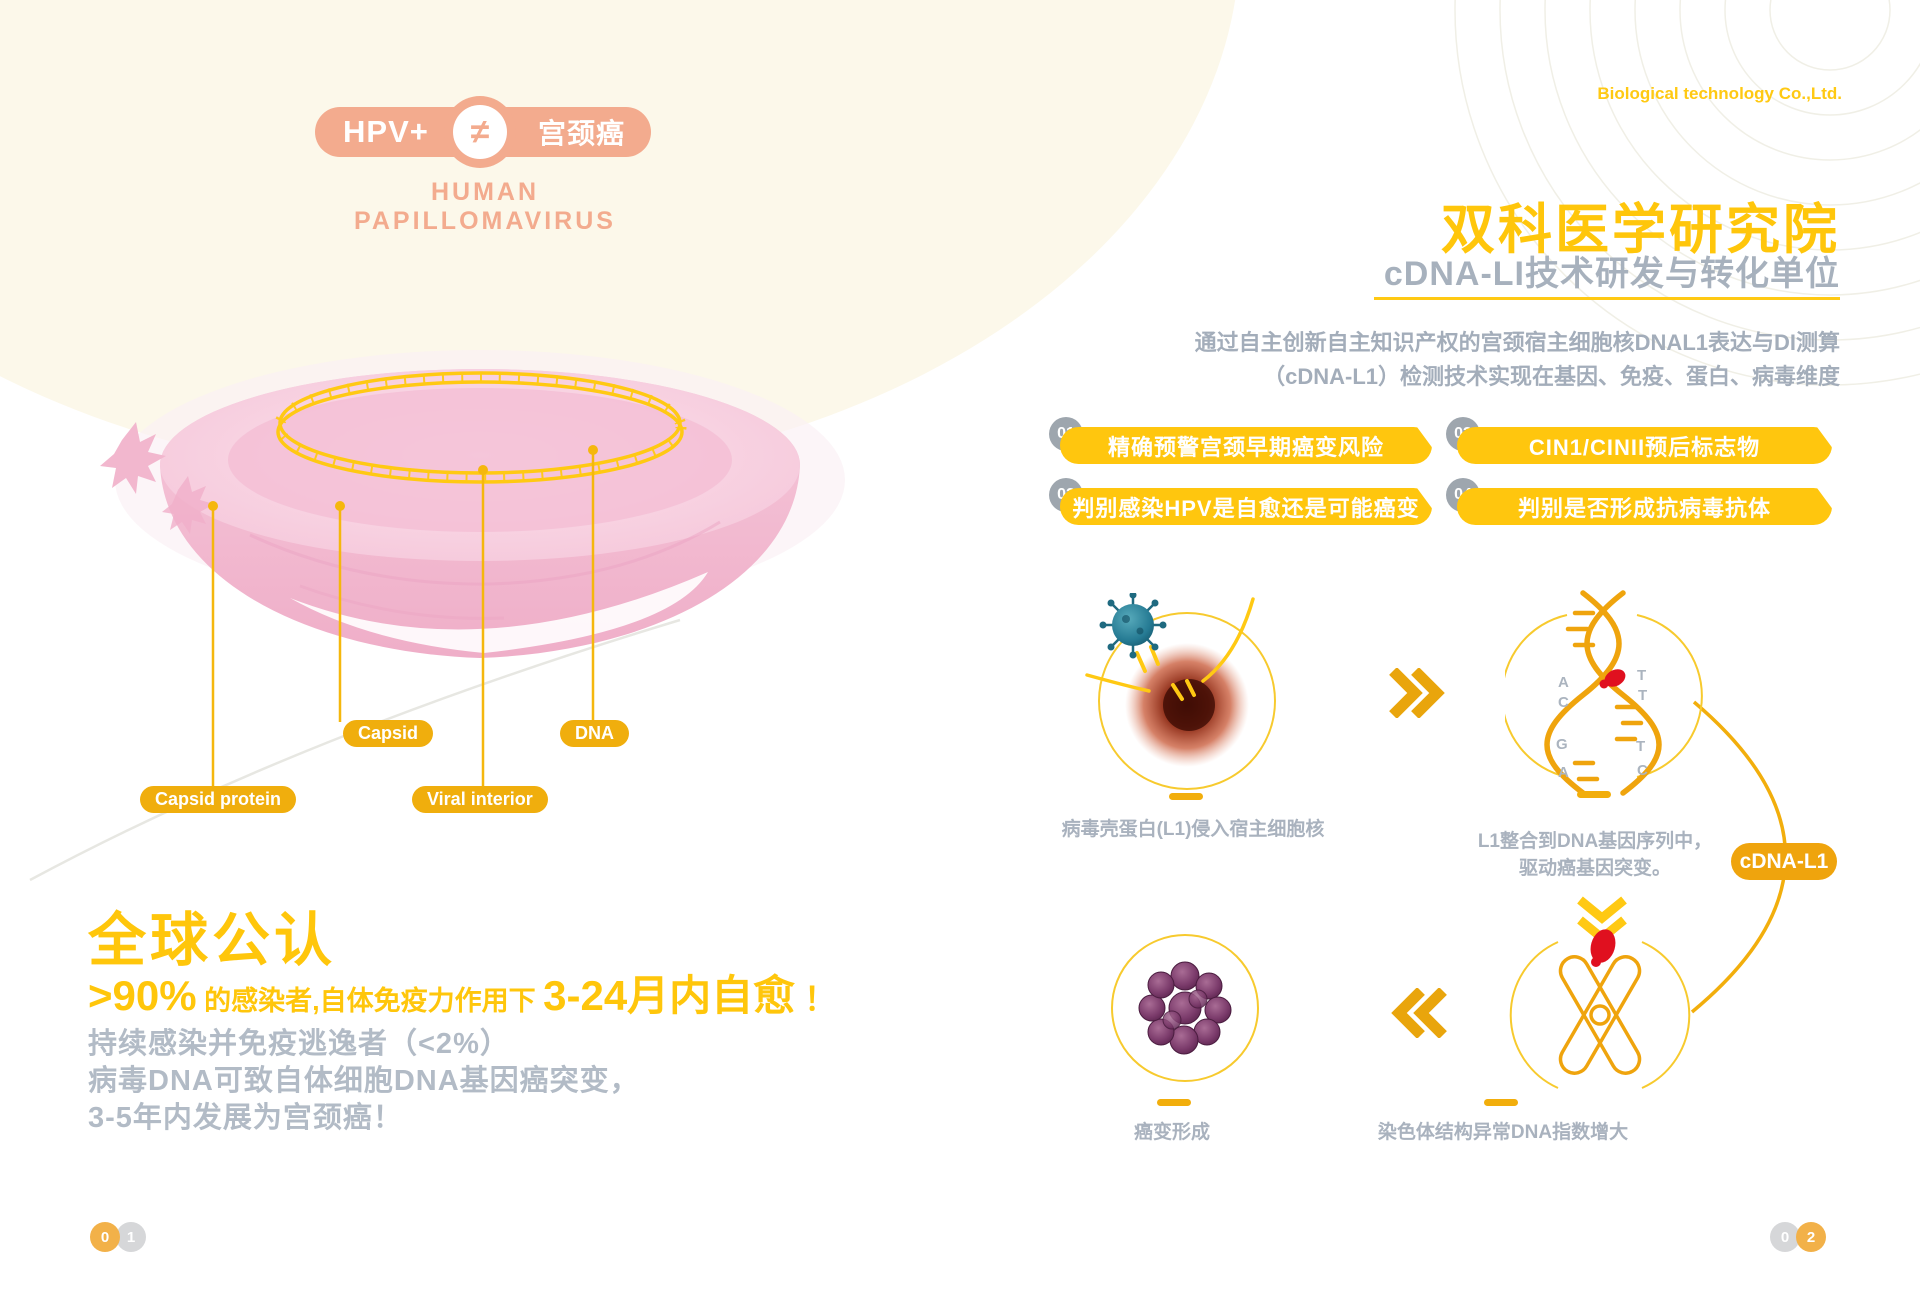  Describe the element at coordinates (131, 1237) in the screenshot. I see `page-number-1-gray: 1` at that location.